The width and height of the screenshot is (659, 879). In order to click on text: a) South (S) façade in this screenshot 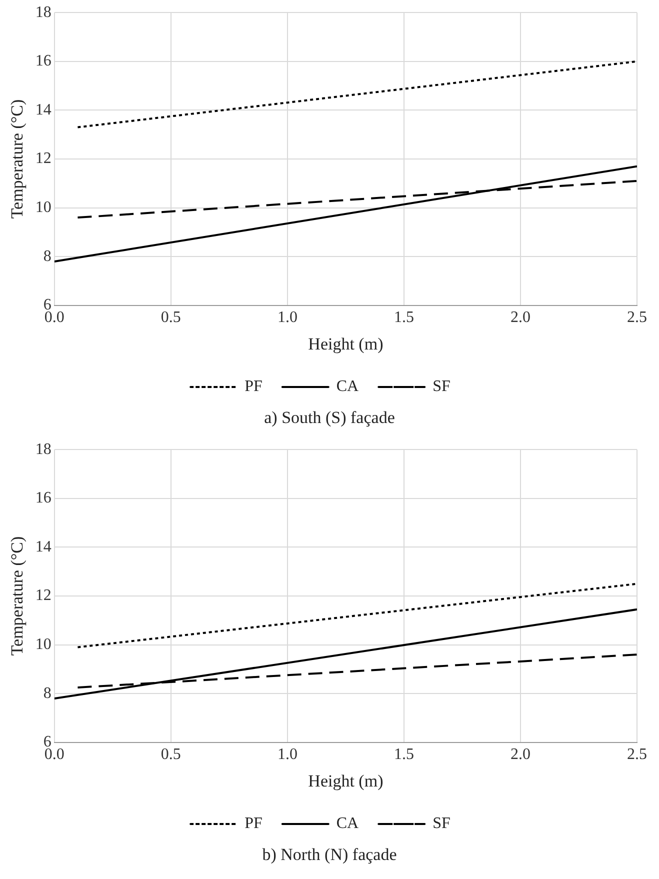, I will do `click(329, 418)`.